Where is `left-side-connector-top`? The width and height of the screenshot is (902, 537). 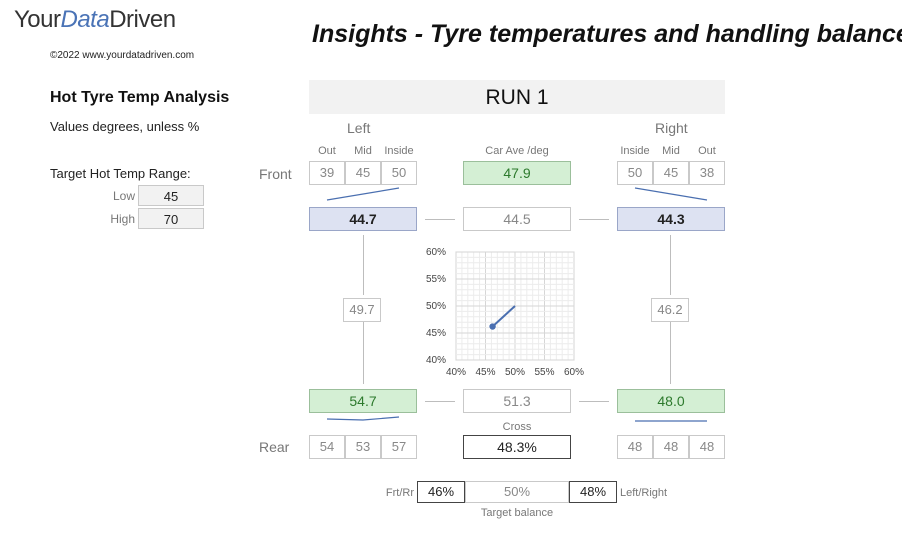 left-side-connector-top is located at coordinates (363, 265).